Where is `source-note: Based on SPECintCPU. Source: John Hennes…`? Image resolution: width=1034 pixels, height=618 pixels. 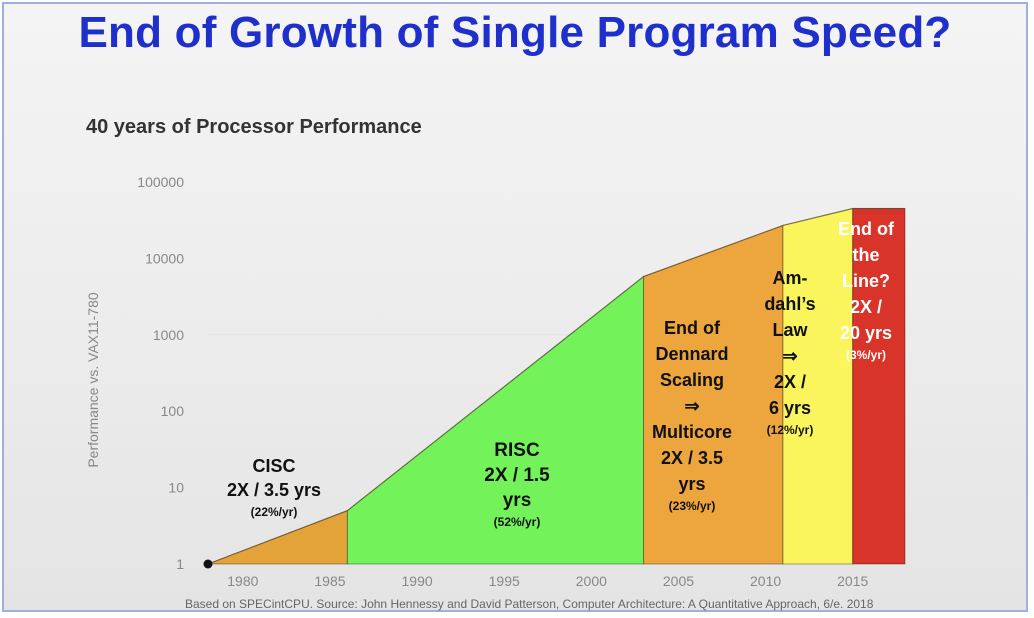
source-note: Based on SPECintCPU. Source: John Hennes… is located at coordinates (529, 604).